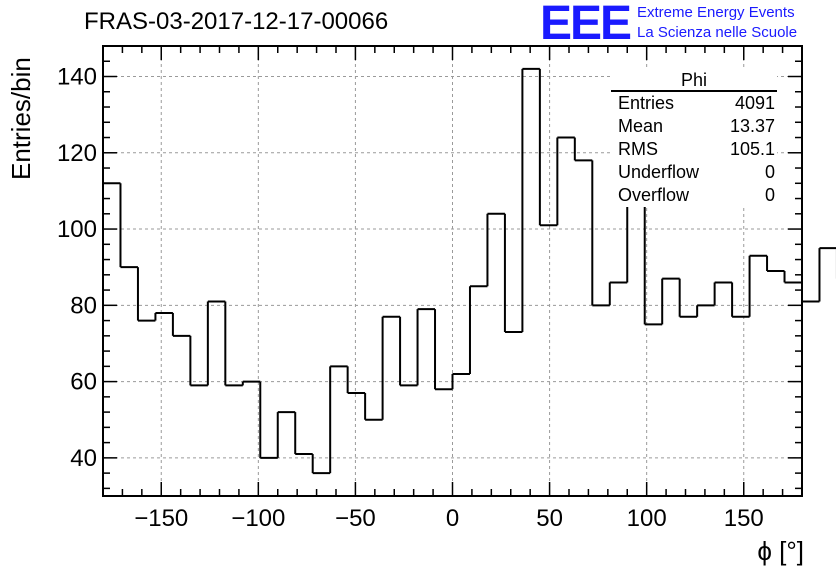  What do you see at coordinates (780, 551) in the screenshot?
I see `x-axis-label: ϕ [°]` at bounding box center [780, 551].